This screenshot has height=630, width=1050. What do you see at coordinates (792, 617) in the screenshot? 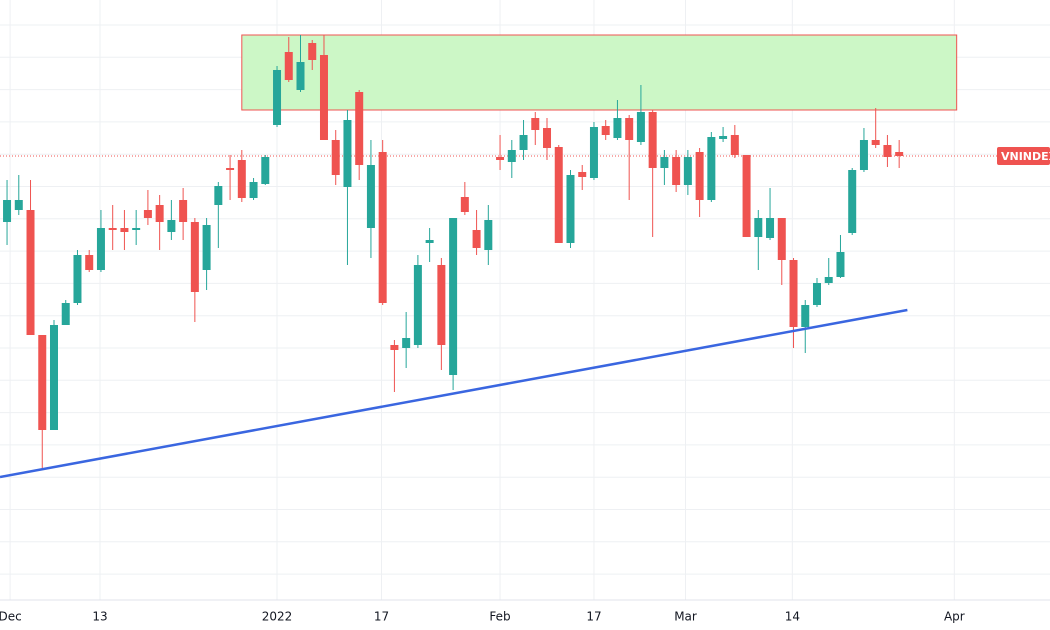
I see `x-tick-label: 14` at bounding box center [792, 617].